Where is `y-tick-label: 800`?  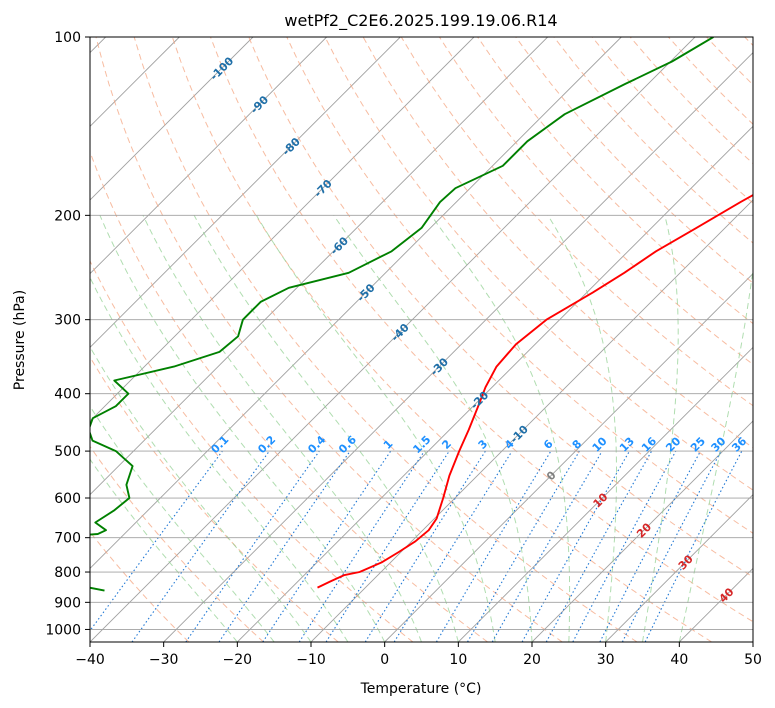
y-tick-label: 800 is located at coordinates (67, 573).